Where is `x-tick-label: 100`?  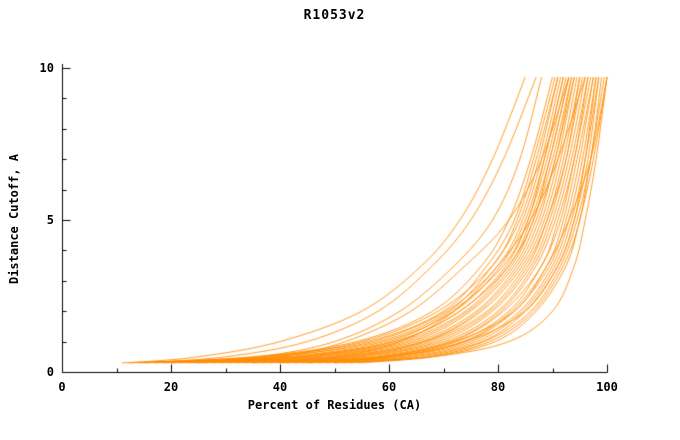
x-tick-label: 100 is located at coordinates (607, 387).